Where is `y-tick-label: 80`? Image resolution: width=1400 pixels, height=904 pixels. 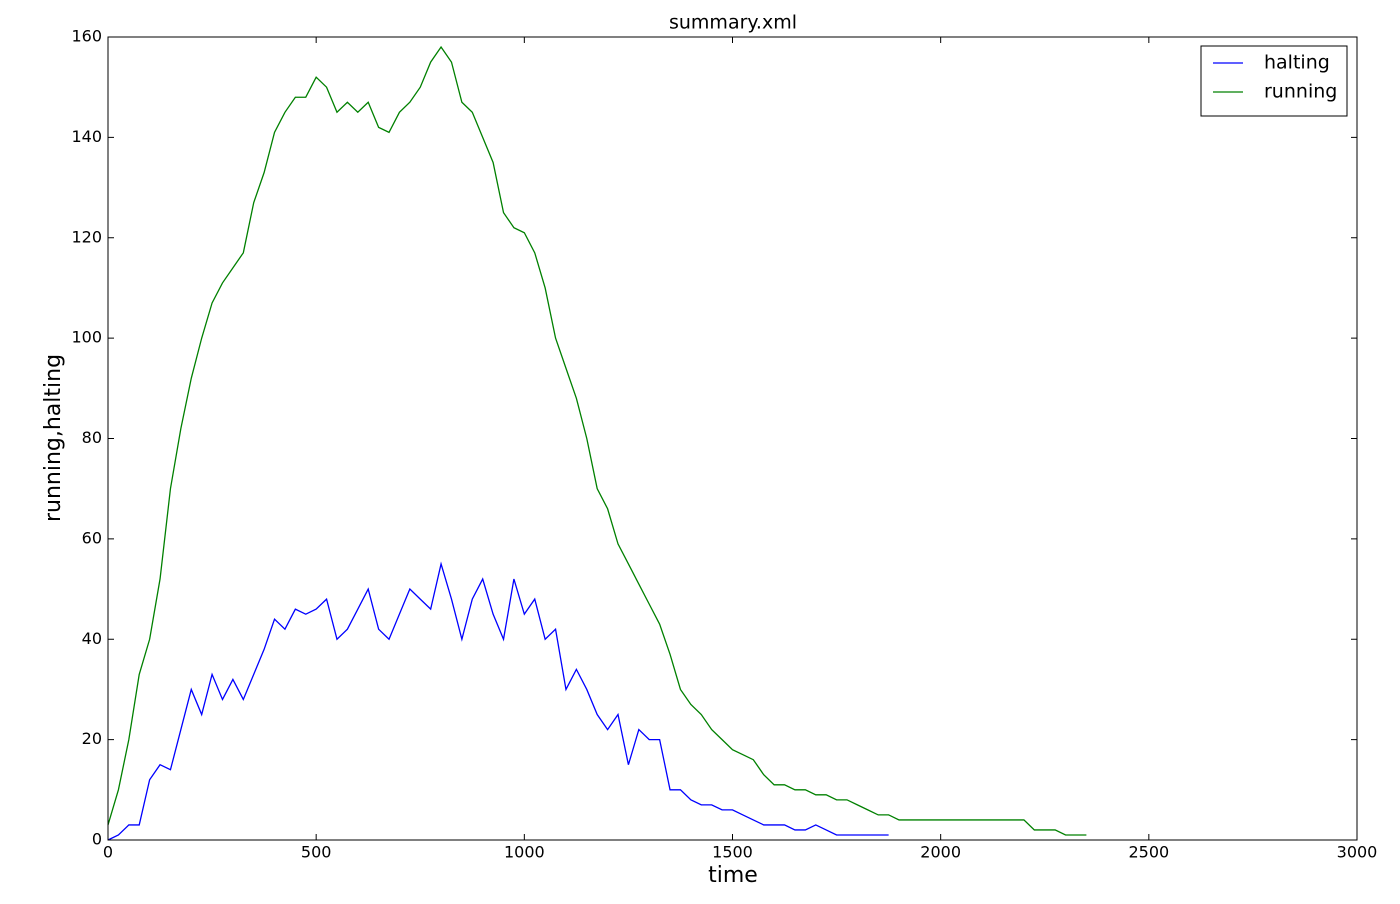 y-tick-label: 80 is located at coordinates (92, 437).